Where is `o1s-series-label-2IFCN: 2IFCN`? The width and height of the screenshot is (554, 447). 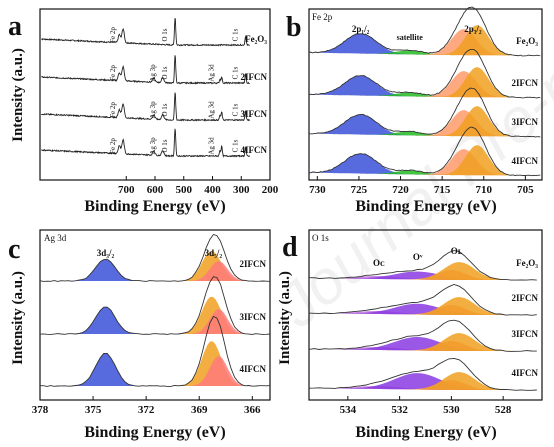
o1s-series-label-2IFCN: 2IFCN is located at coordinates (525, 298).